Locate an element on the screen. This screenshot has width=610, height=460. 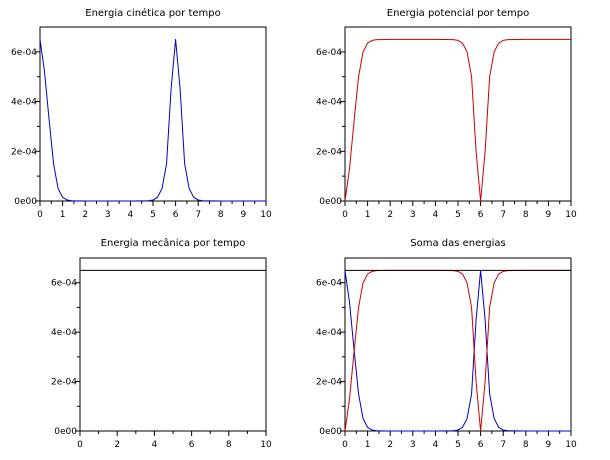
chart-title-kinetic: Energia cinética por tempo is located at coordinates (152, 13).